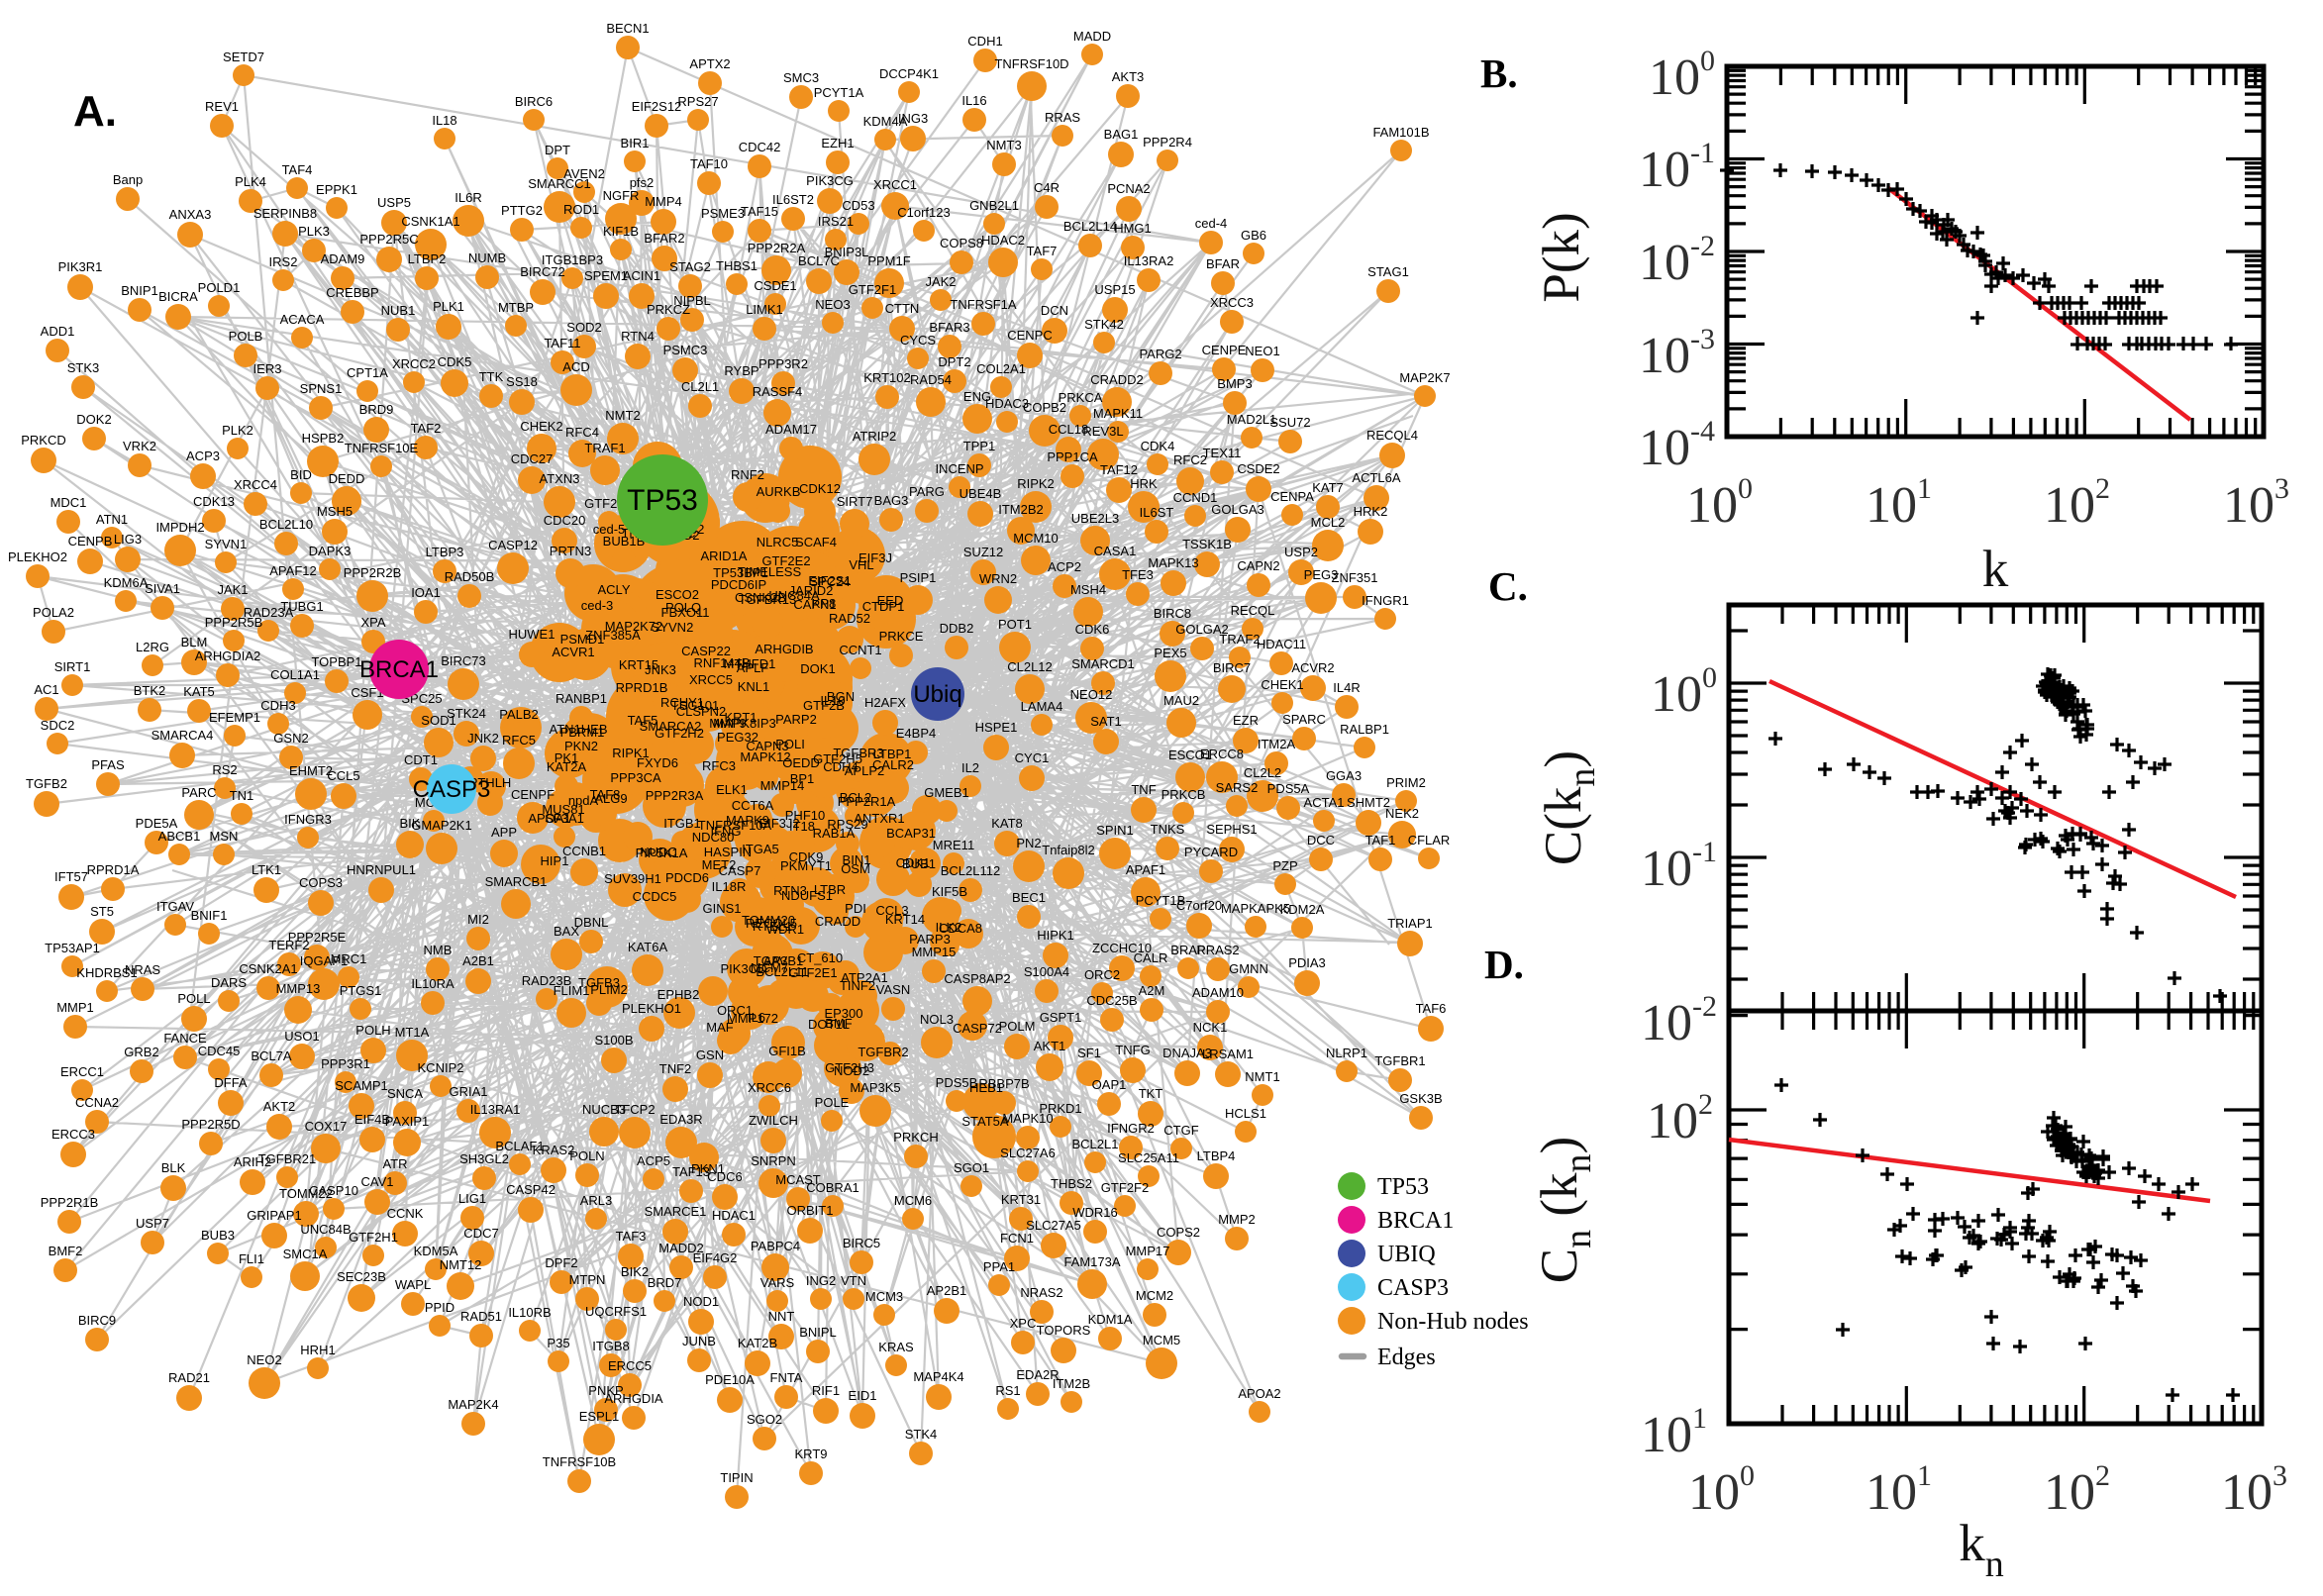 The width and height of the screenshot is (2323, 1596). What do you see at coordinates (567, 757) in the screenshot?
I see `svg-text: PK1` at bounding box center [567, 757].